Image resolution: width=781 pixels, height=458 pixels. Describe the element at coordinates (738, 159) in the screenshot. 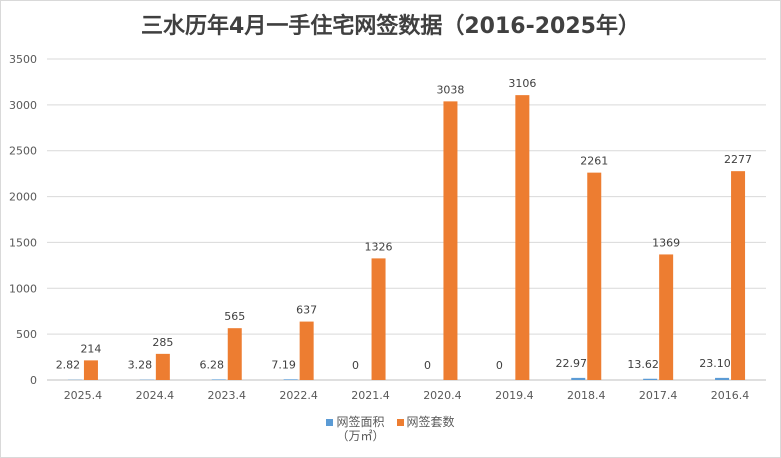

I see `data-label-units: 2277` at that location.